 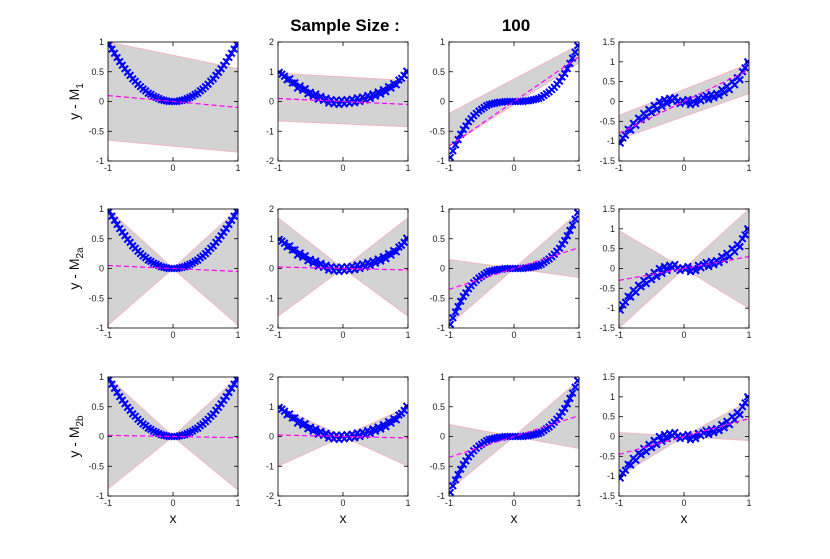 What do you see at coordinates (164, 449) in the screenshot?
I see `panel-r3-c1: -1 -0.5 0 0.5 1 -1 0 1 x` at bounding box center [164, 449].